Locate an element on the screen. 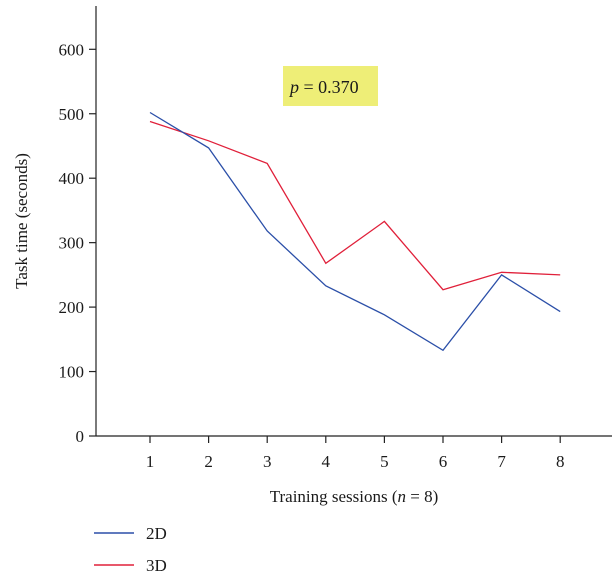 This screenshot has width=612, height=572. y-tick-label: 300 is located at coordinates (72, 243).